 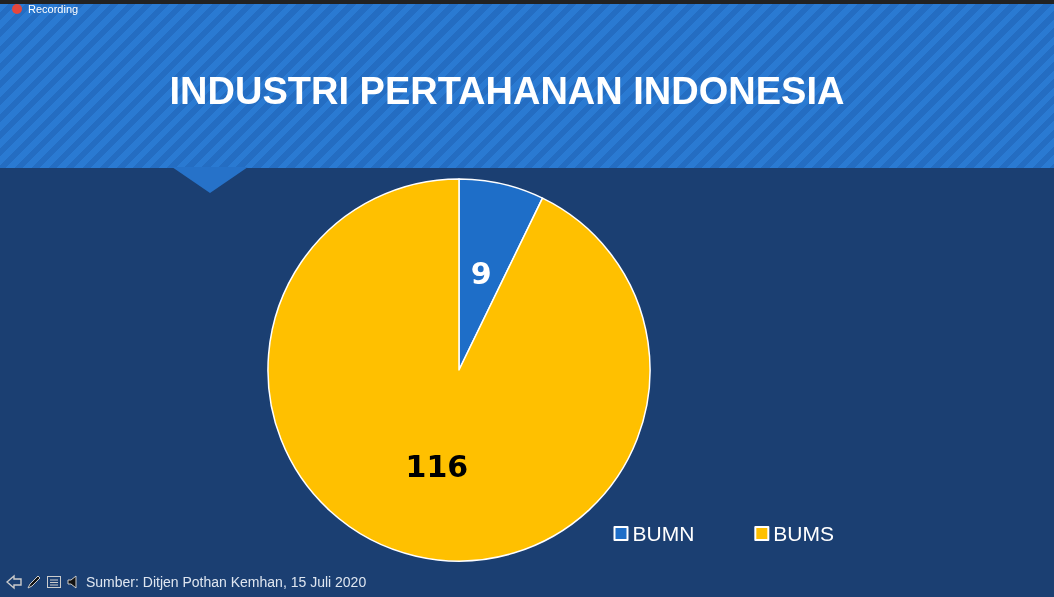 I want to click on text: Sumber: Ditjen Pothan Kemhan, 15 Juli 2020, so click(x=226, y=582).